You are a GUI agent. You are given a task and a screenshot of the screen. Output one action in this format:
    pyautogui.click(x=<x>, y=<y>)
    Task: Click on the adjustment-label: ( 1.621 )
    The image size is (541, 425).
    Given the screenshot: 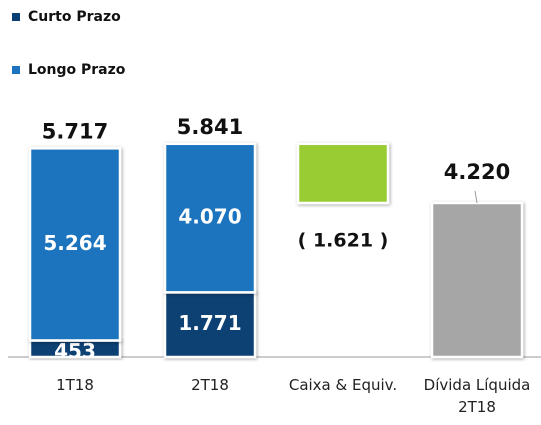 What is the action you would take?
    pyautogui.click(x=343, y=240)
    